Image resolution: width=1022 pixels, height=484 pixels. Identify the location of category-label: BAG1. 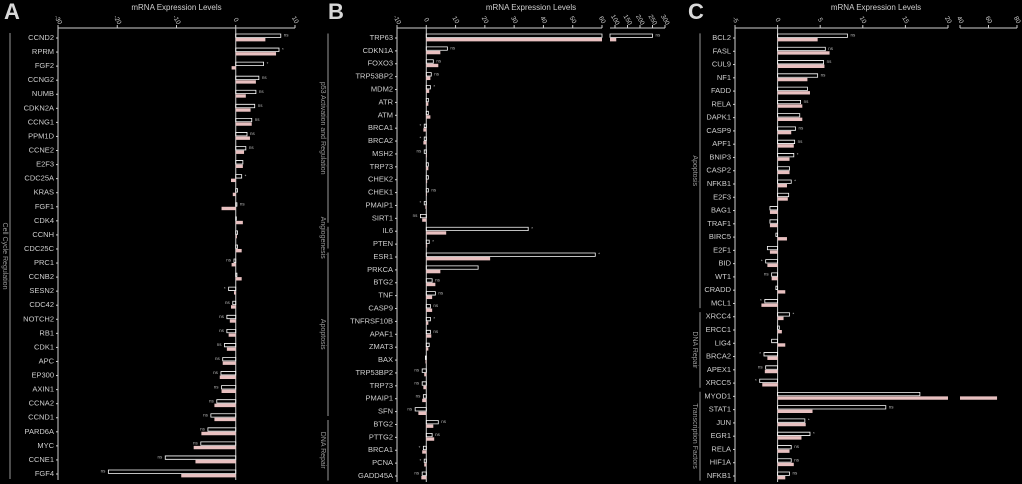
(721, 210).